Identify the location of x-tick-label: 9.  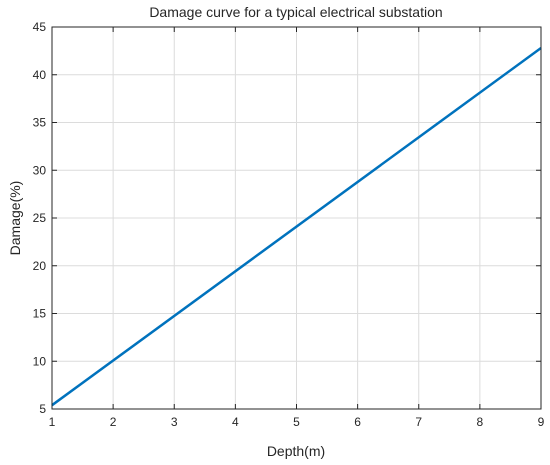
(541, 422).